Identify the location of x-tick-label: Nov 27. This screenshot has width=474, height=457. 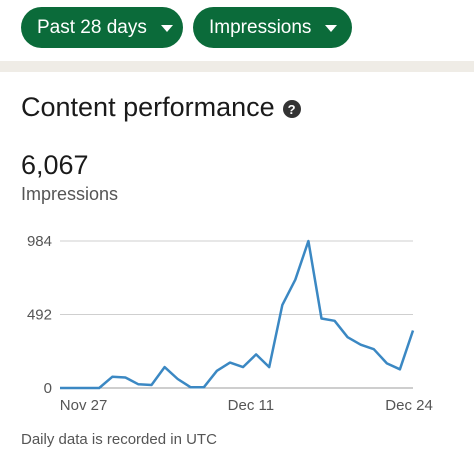
(84, 405).